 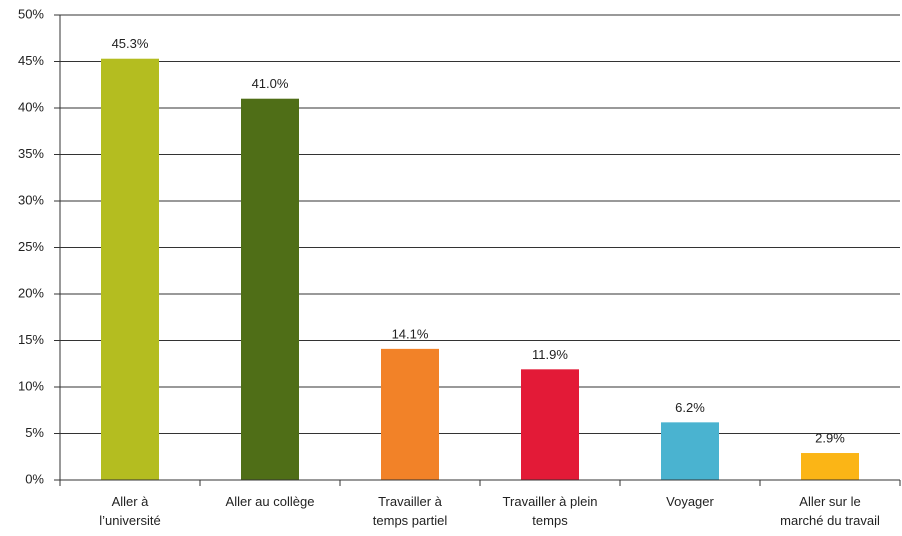 I want to click on x-tick-label: Travailler à temps partiel, so click(x=410, y=511).